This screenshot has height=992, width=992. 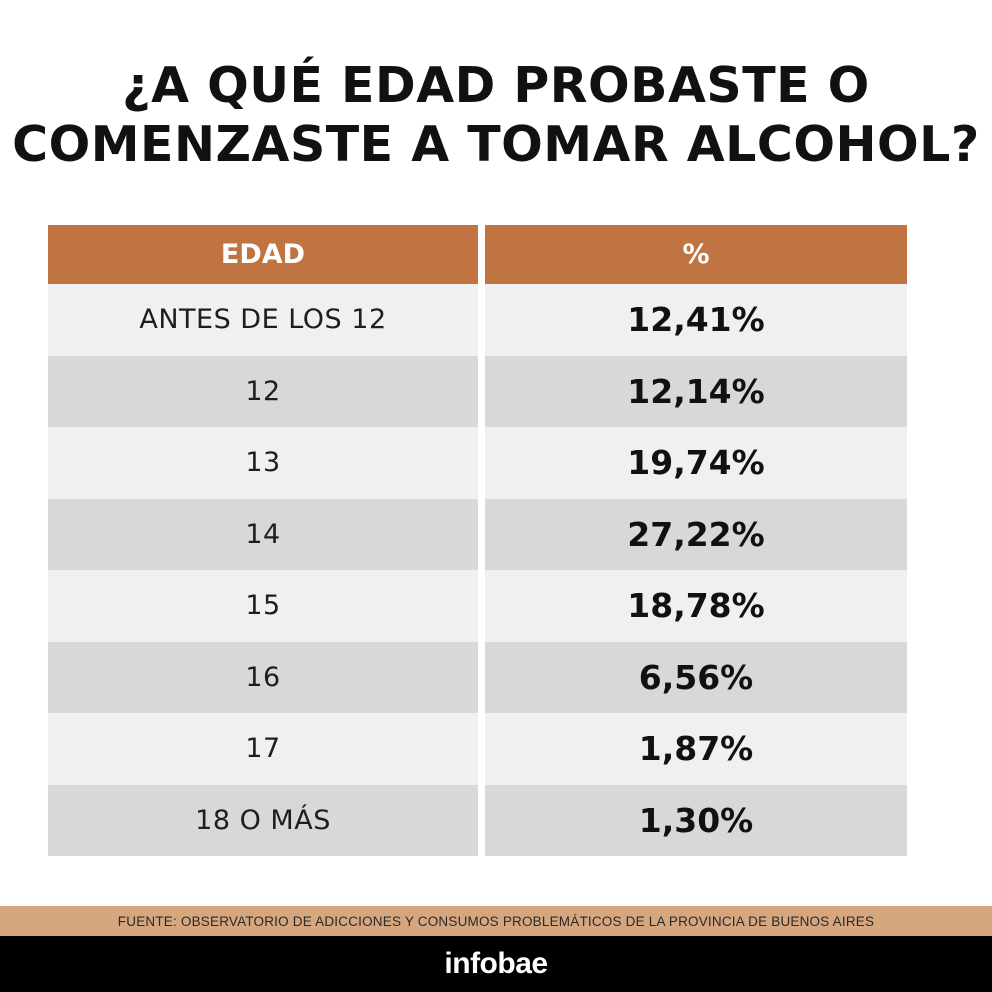 I want to click on table-row: 15 18,78%, so click(x=477, y=606).